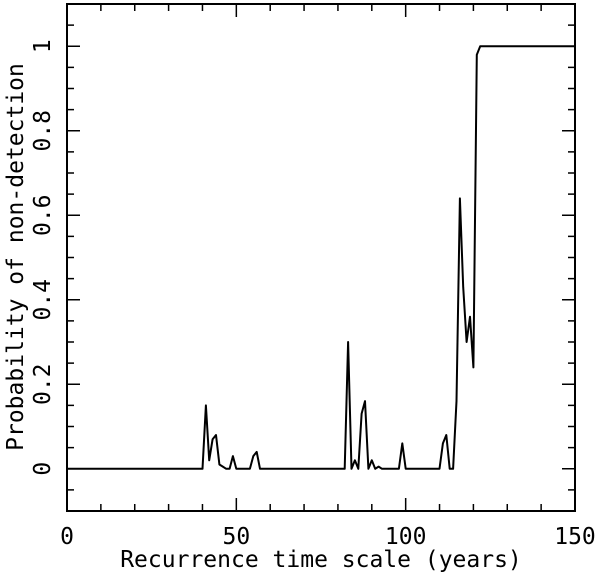 The image size is (600, 579). I want to click on y-tick-label: 0.2, so click(43, 384).